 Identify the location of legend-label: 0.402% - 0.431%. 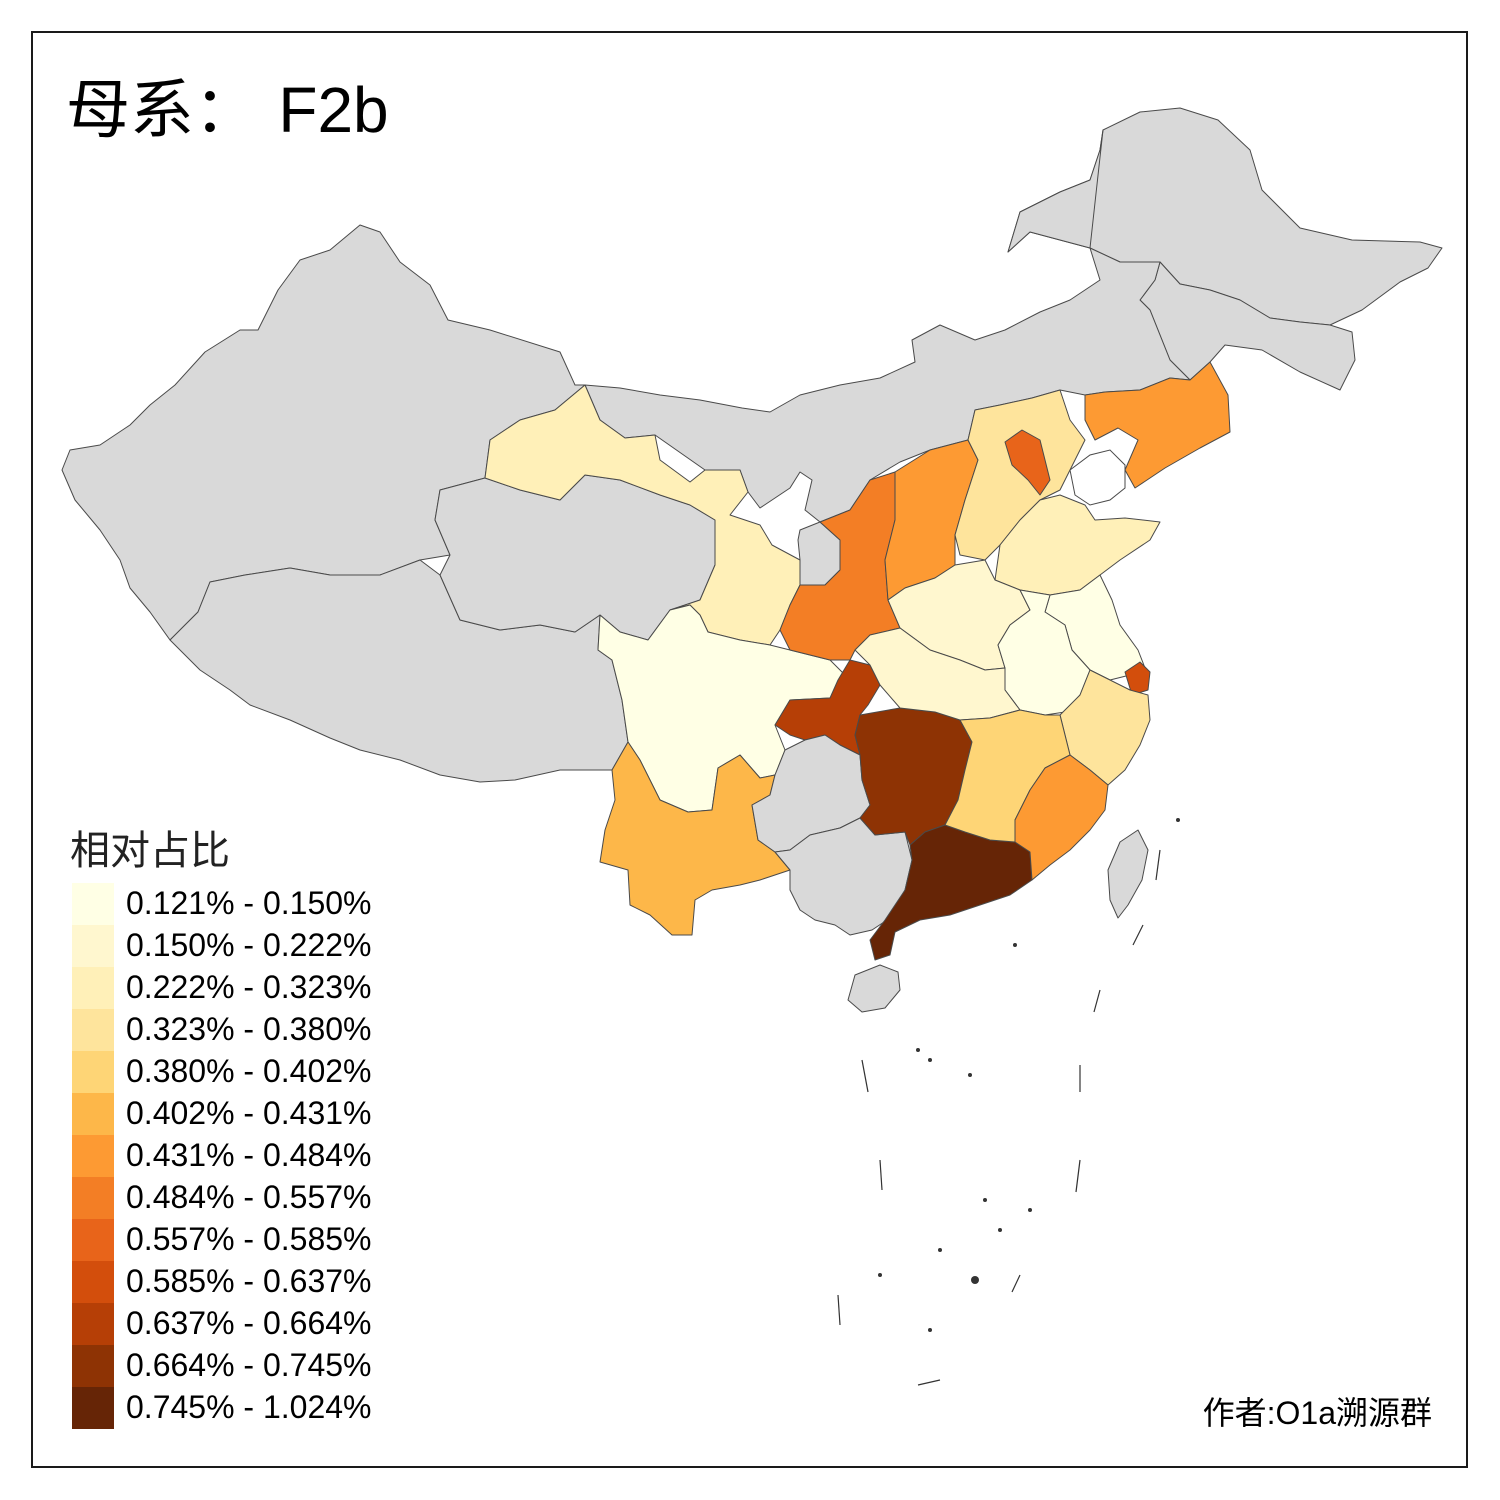
(249, 1113).